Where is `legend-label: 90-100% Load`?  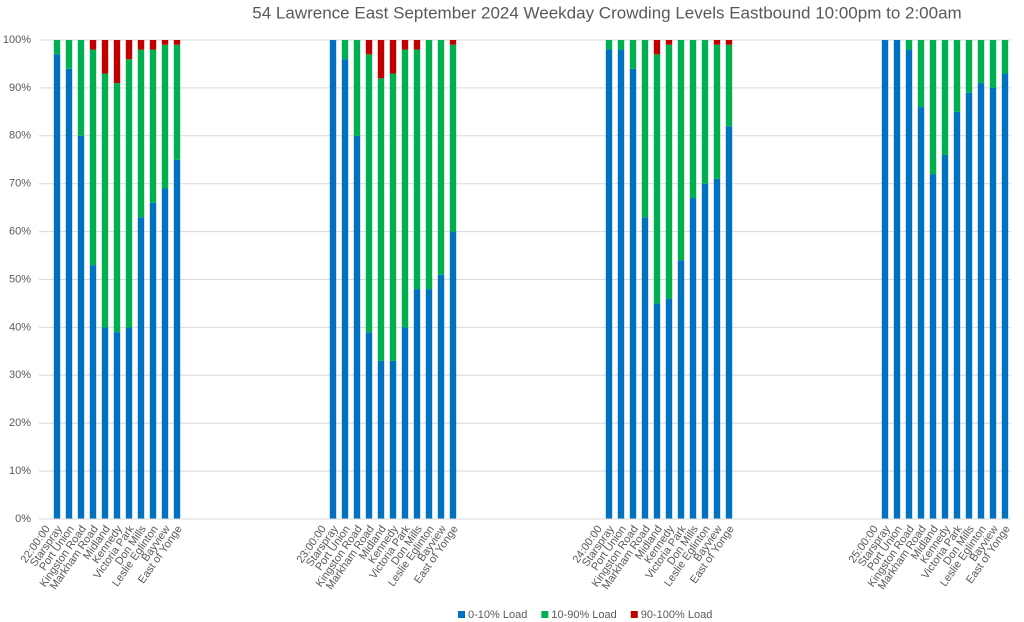 legend-label: 90-100% Load is located at coordinates (677, 615).